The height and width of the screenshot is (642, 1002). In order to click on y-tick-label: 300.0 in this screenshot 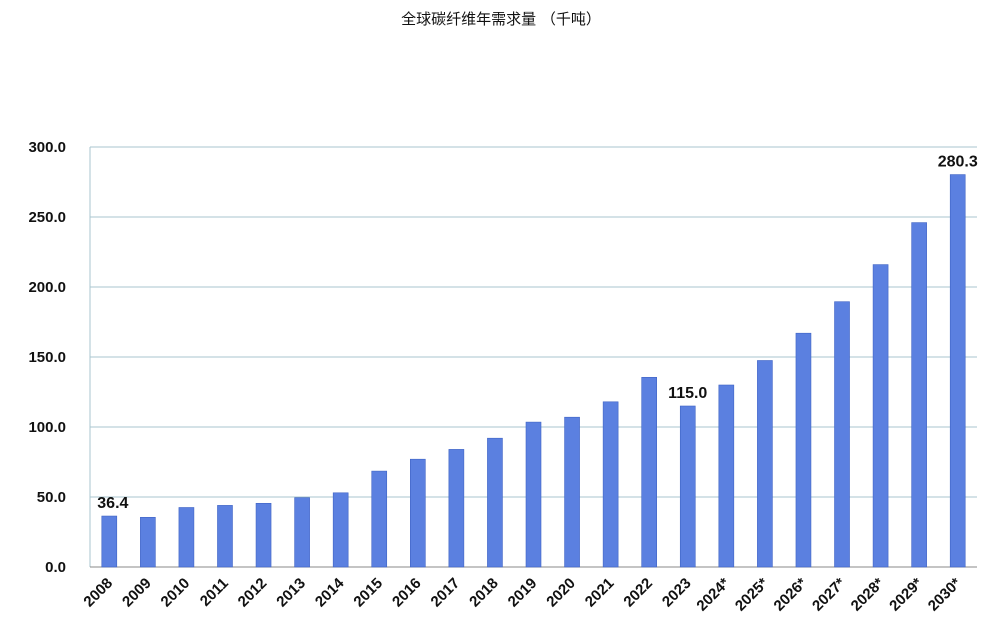, I will do `click(47, 147)`.